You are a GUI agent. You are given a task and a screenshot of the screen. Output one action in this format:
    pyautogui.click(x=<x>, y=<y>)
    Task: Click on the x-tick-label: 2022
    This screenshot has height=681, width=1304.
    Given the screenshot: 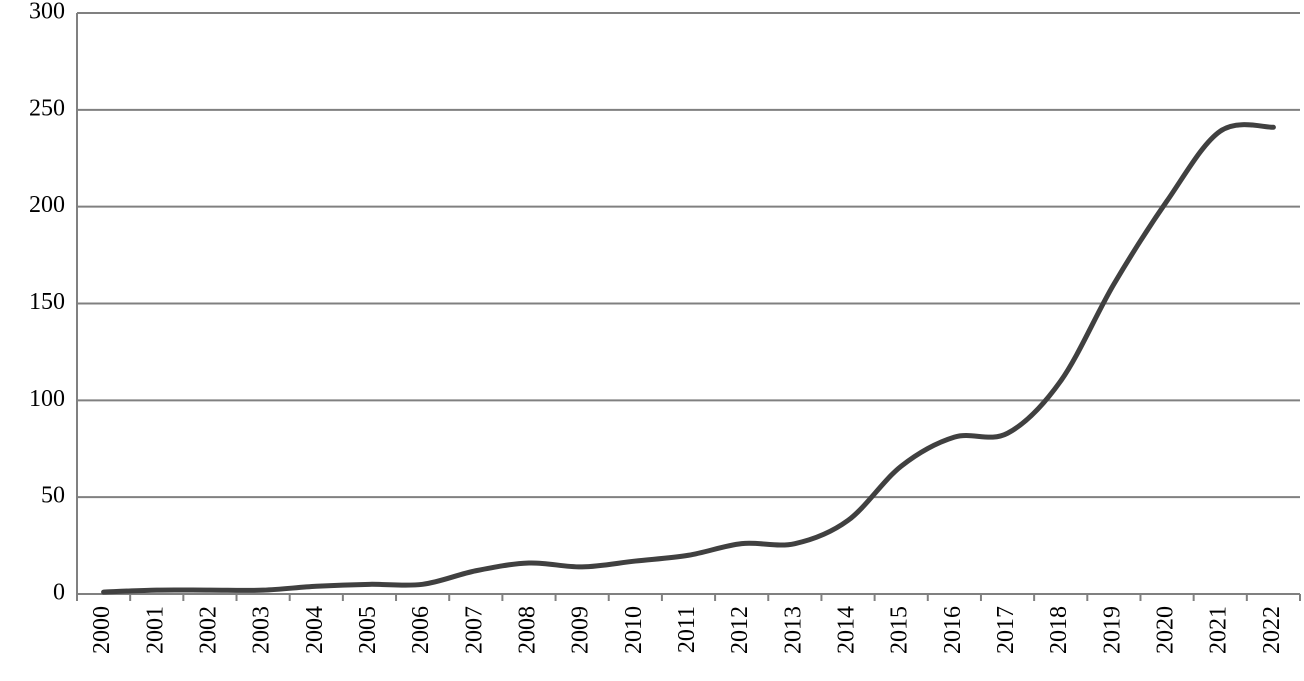 What is the action you would take?
    pyautogui.click(x=1272, y=630)
    